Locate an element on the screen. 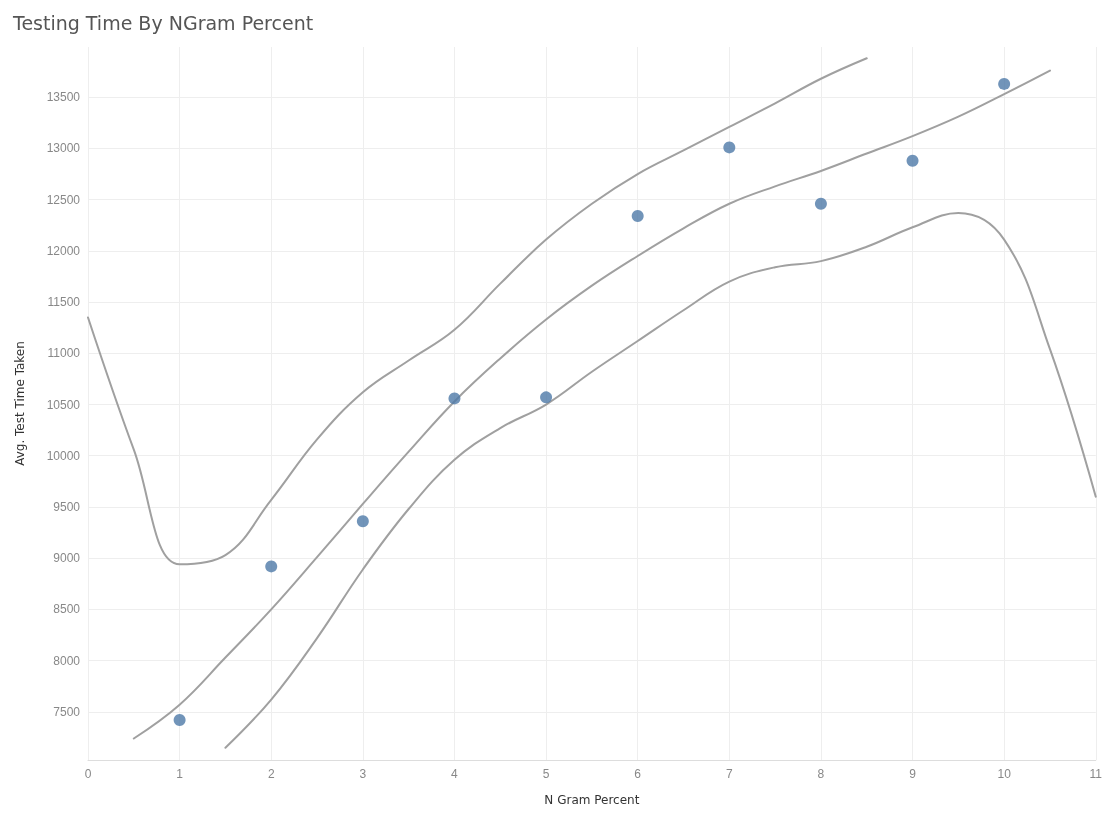  x-tick-label: 5 is located at coordinates (546, 774).